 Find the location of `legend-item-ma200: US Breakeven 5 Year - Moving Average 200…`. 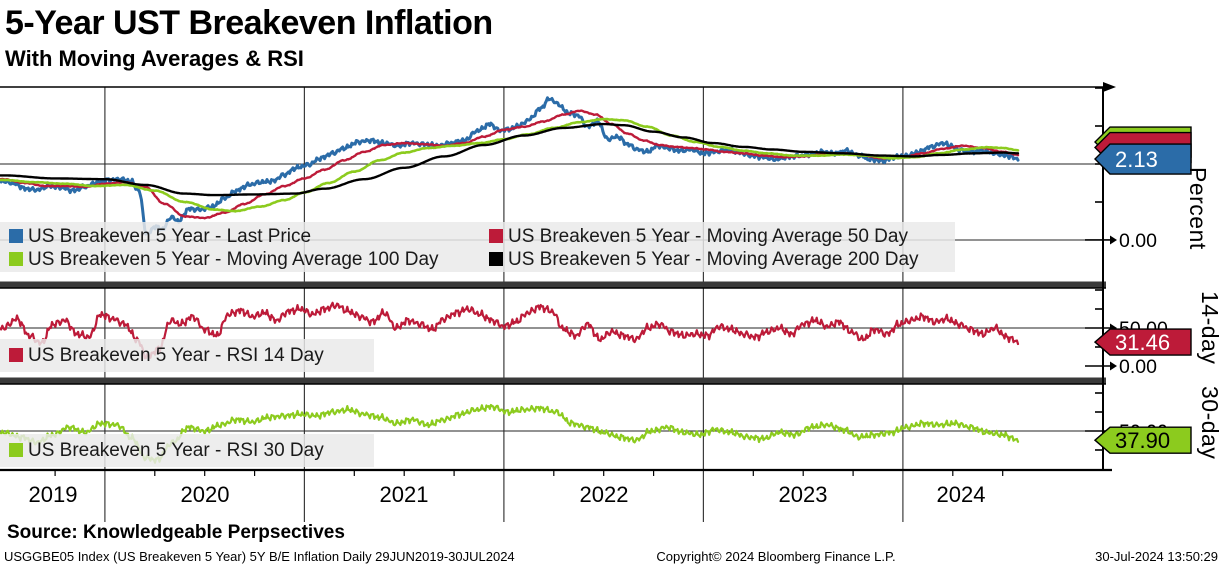

legend-item-ma200: US Breakeven 5 Year - Moving Average 200… is located at coordinates (704, 259).